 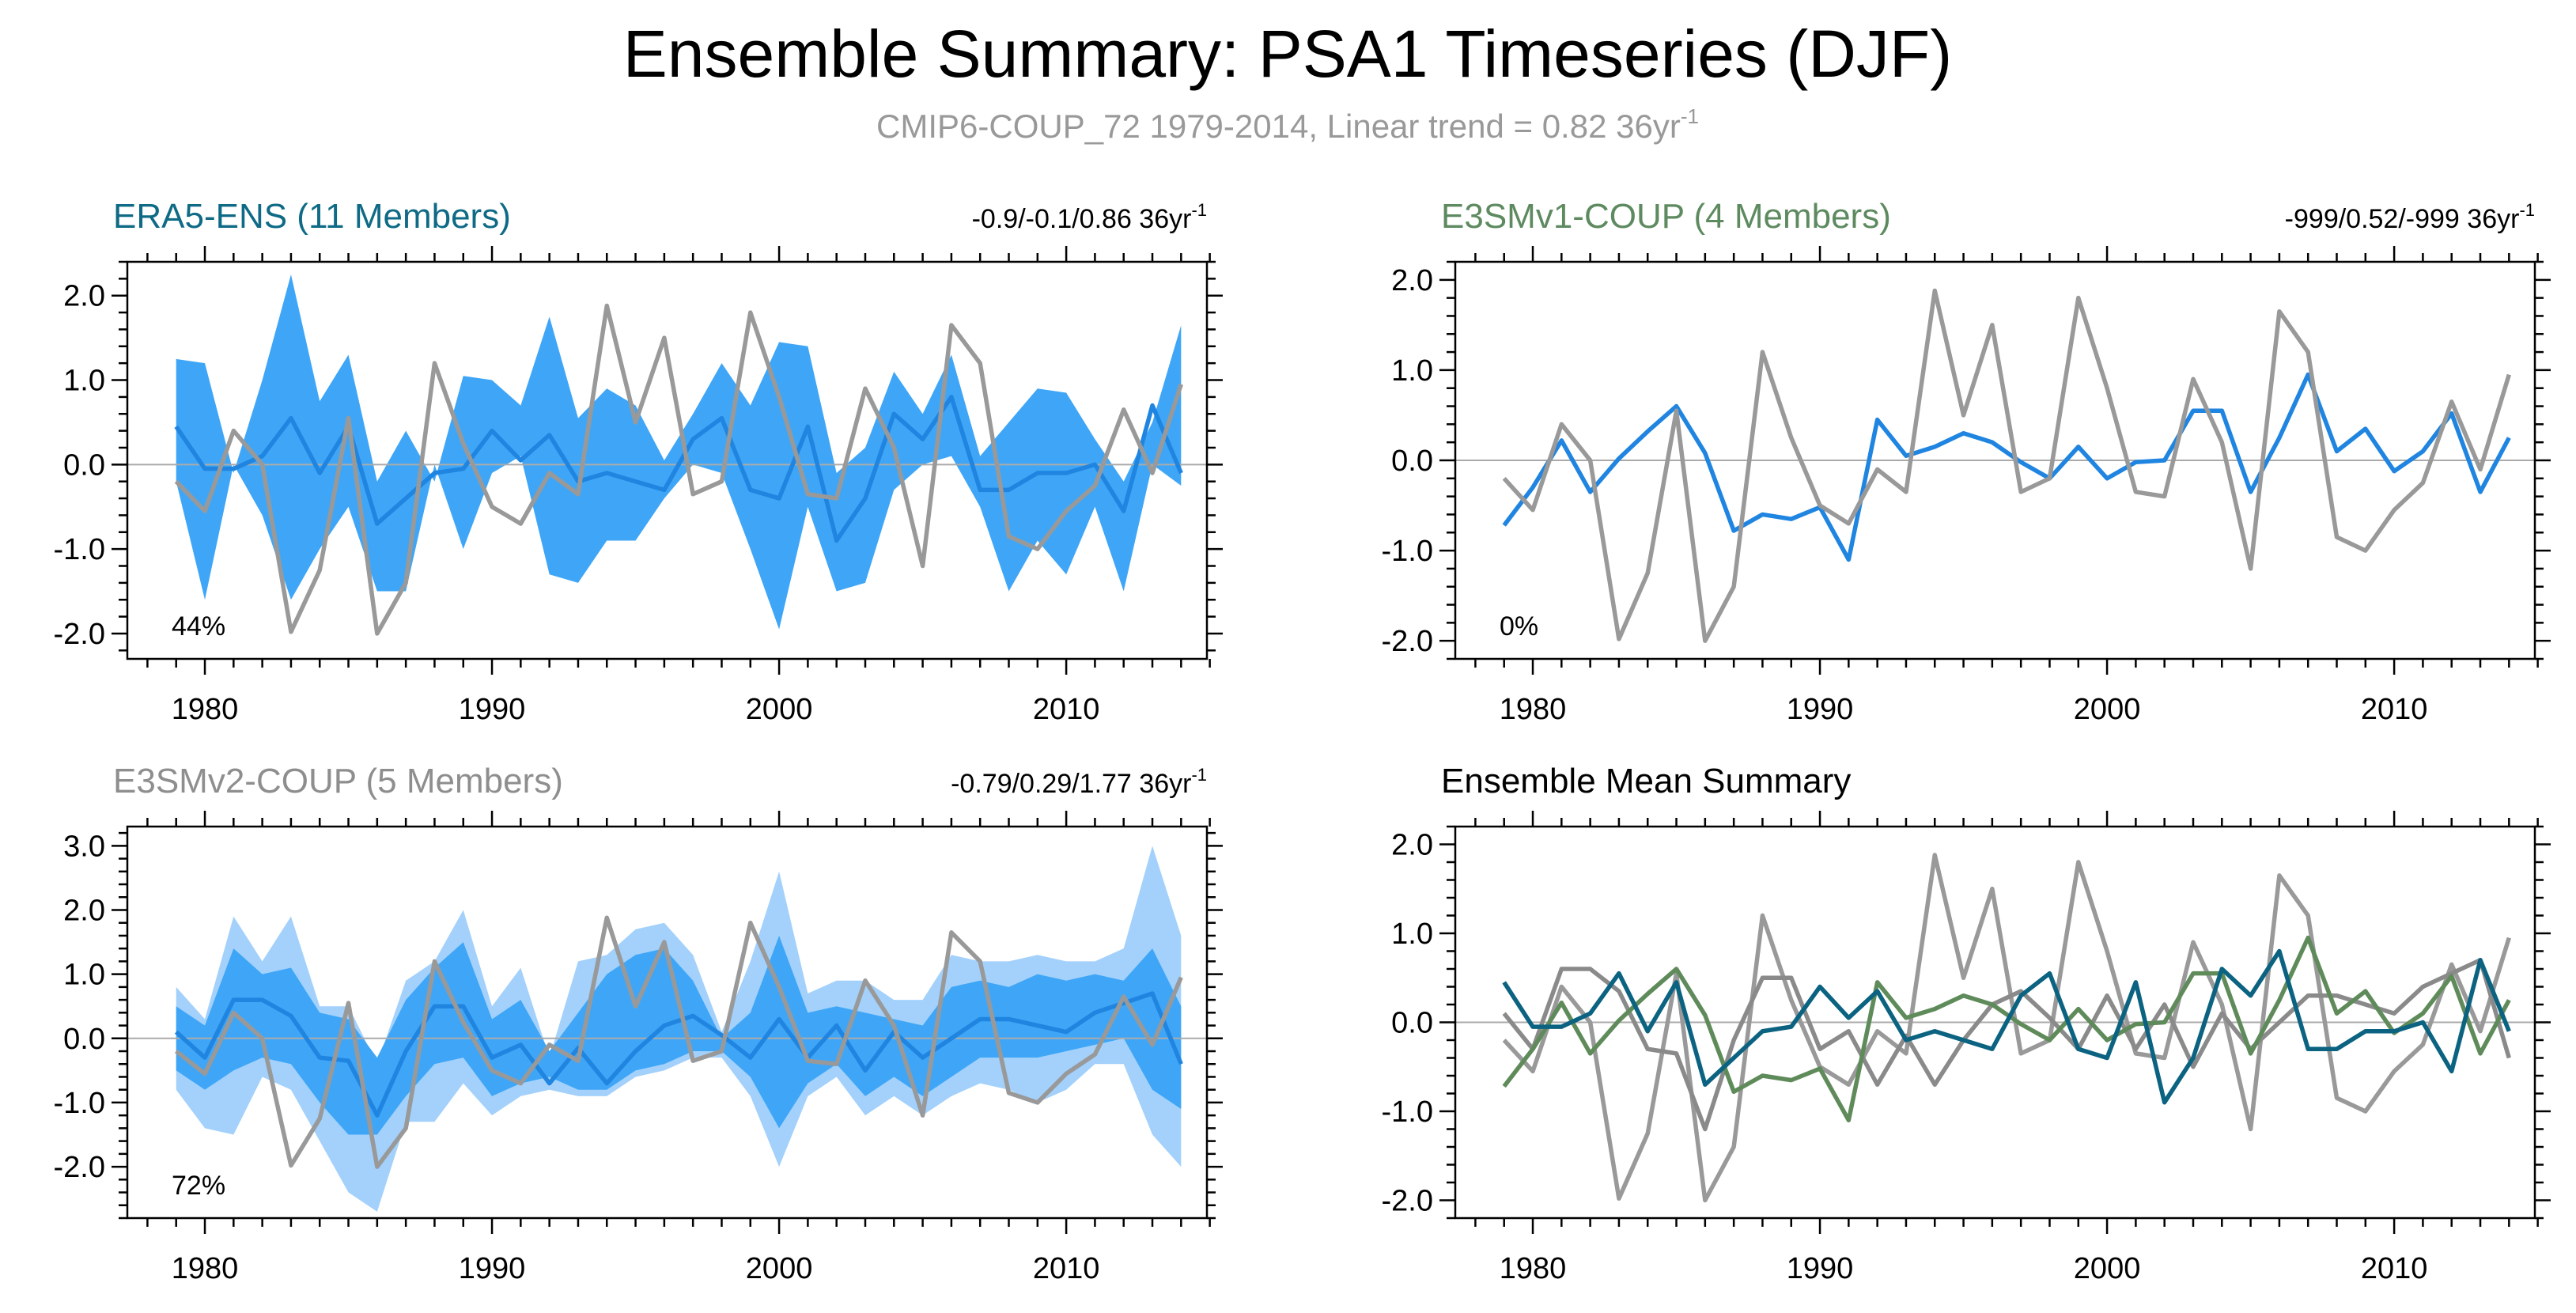 I want to click on panel-title: Ensemble Mean Summary, so click(x=1646, y=781).